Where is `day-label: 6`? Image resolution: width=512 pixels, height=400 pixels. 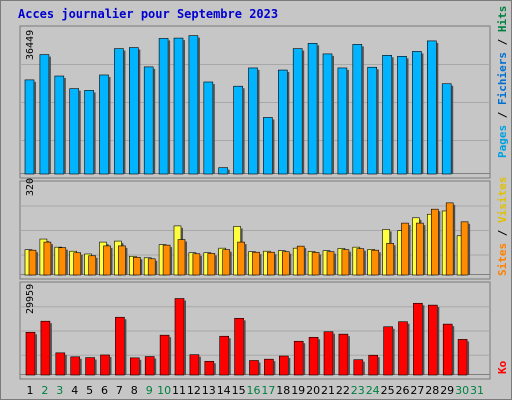
day-label: 6 is located at coordinates (104, 390).